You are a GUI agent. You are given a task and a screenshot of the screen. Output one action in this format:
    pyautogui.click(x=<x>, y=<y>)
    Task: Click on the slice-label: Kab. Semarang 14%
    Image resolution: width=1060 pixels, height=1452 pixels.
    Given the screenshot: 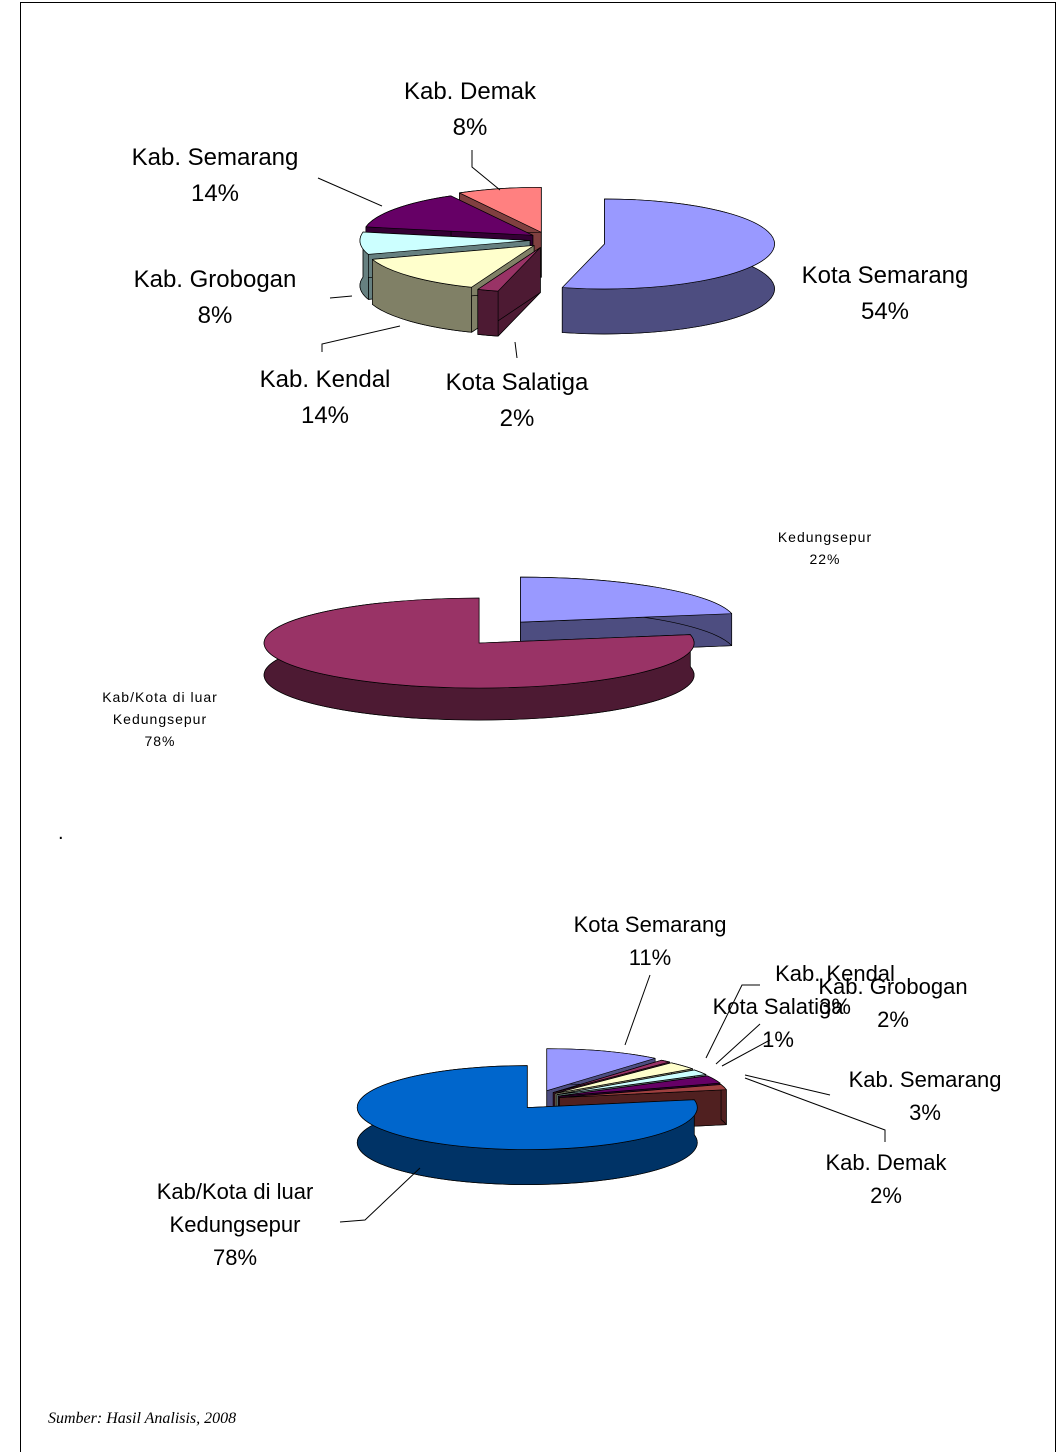 What is the action you would take?
    pyautogui.click(x=215, y=176)
    